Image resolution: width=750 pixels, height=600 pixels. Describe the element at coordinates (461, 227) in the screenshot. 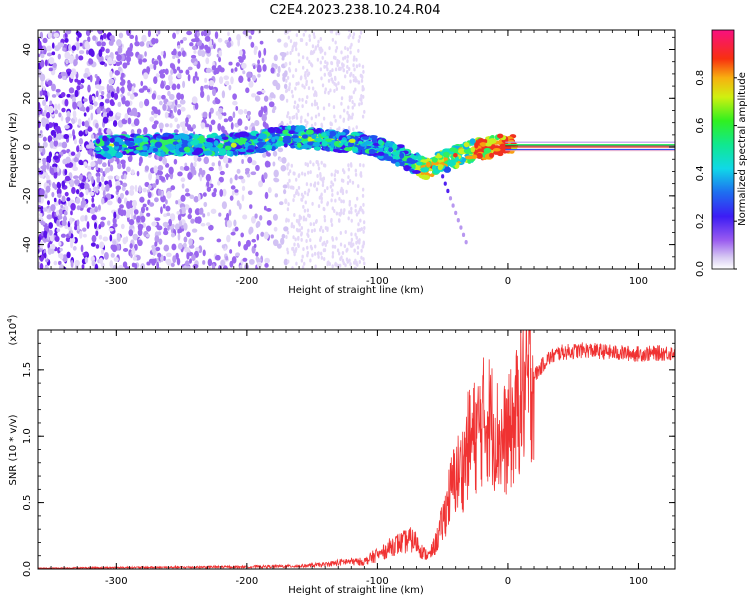

I see `spectrogram-tail-point` at that location.